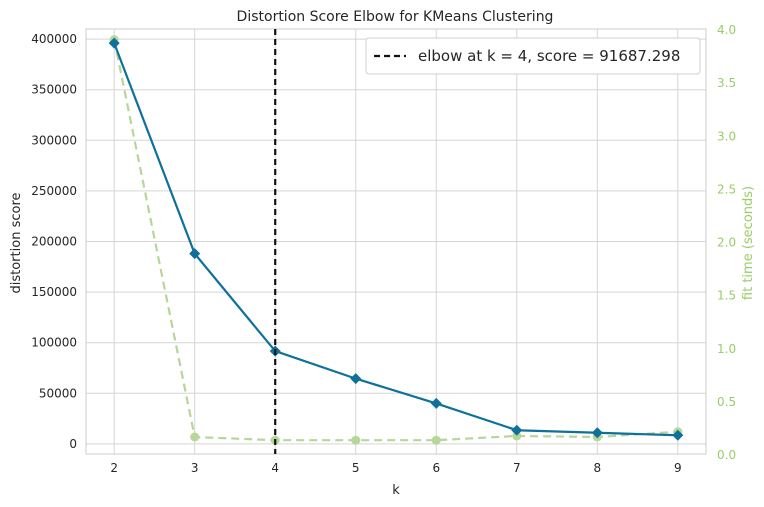 The height and width of the screenshot is (507, 764). I want to click on y-tick-label: 0, so click(73, 444).